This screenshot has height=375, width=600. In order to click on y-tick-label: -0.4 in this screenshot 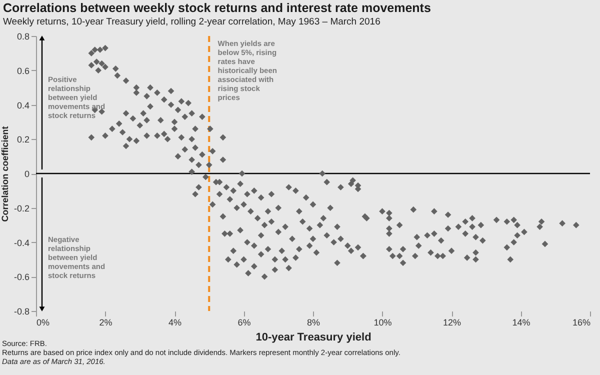, I will do `click(22, 243)`.